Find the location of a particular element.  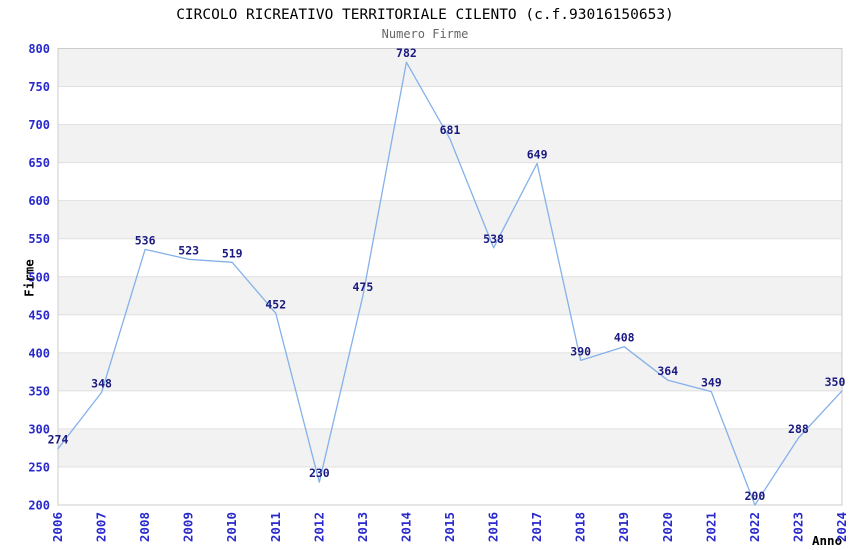

x-tick-label: 2017 is located at coordinates (536, 527).